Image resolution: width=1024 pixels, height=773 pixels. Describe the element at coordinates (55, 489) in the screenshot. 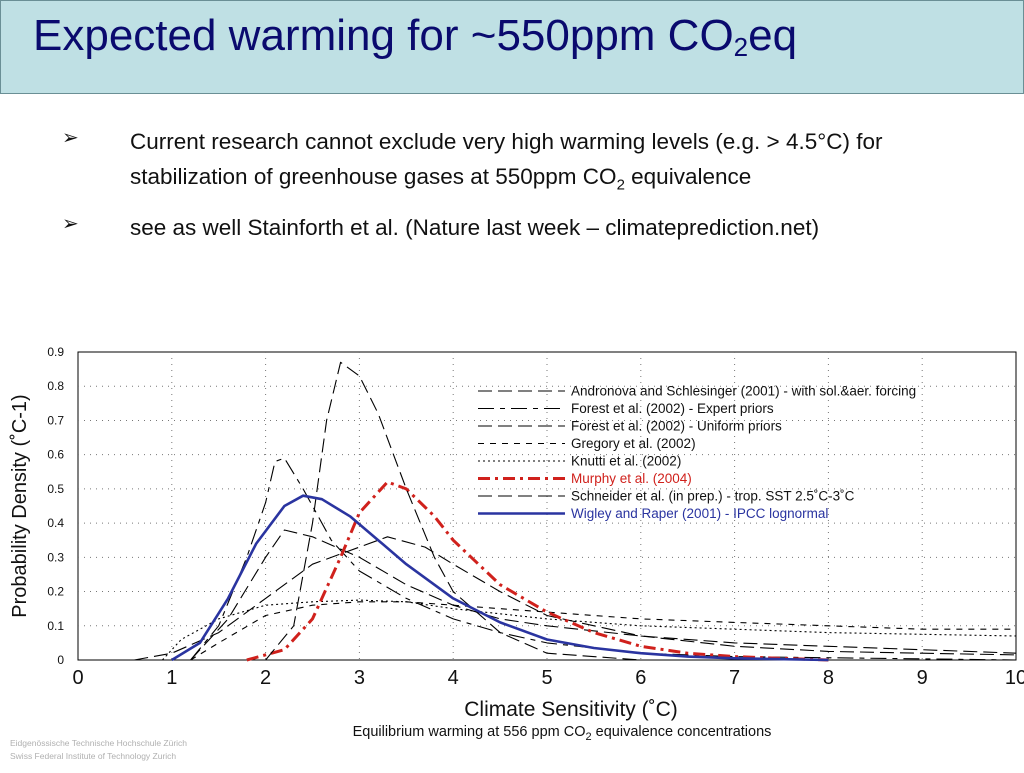

I see `y-tick-label: 0.5` at that location.